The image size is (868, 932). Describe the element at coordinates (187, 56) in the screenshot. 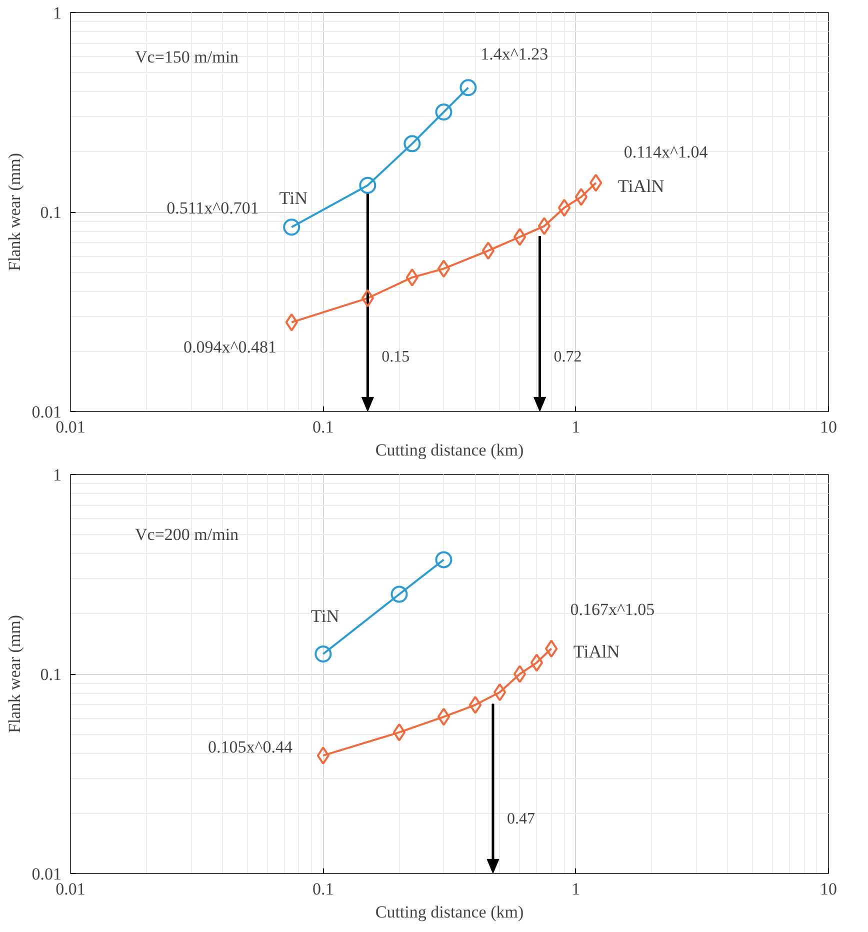

I see `annotation: Vc=150 m/min` at that location.